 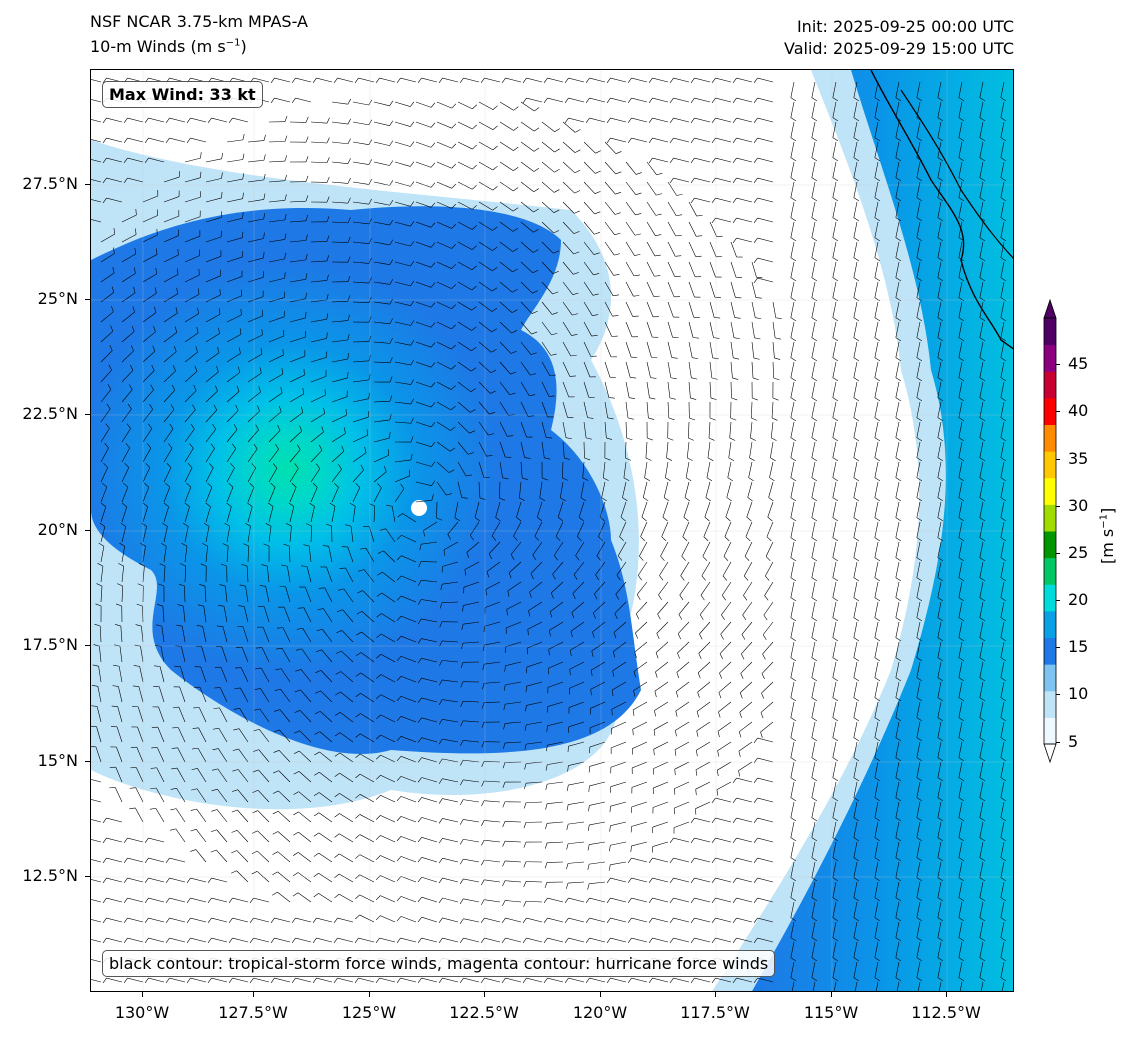 What do you see at coordinates (1050, 438) in the screenshot?
I see `colorbar-segment` at bounding box center [1050, 438].